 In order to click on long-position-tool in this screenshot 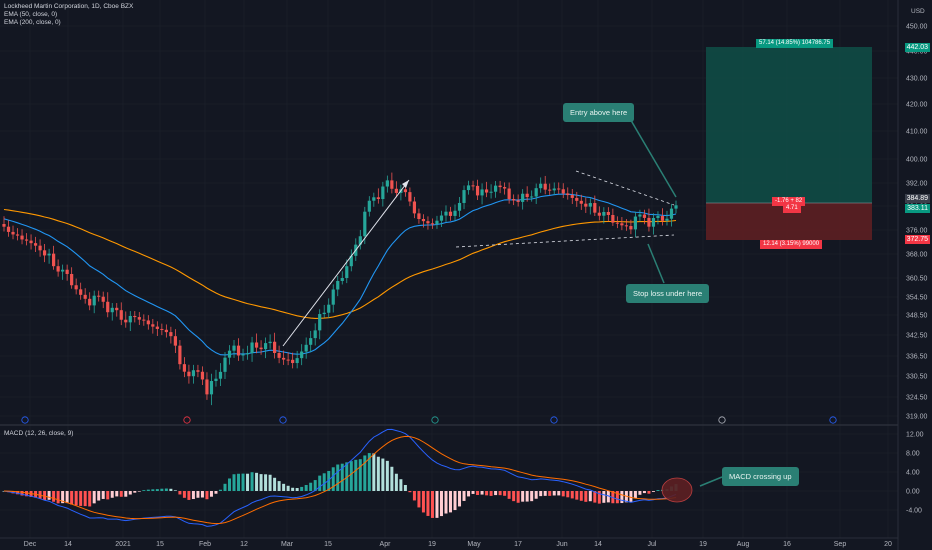, I will do `click(789, 143)`.